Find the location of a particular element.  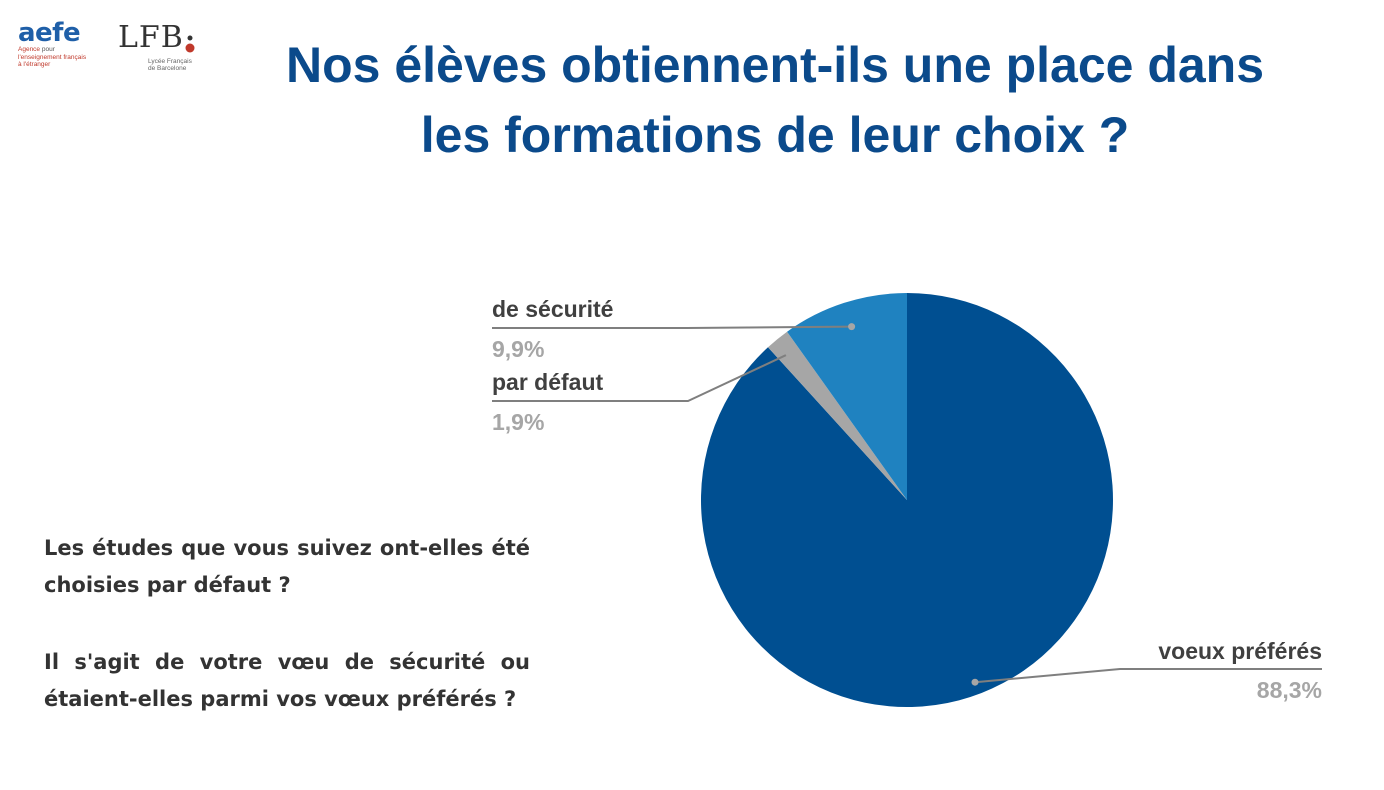

pie-slice-defaut is located at coordinates (837, 415).